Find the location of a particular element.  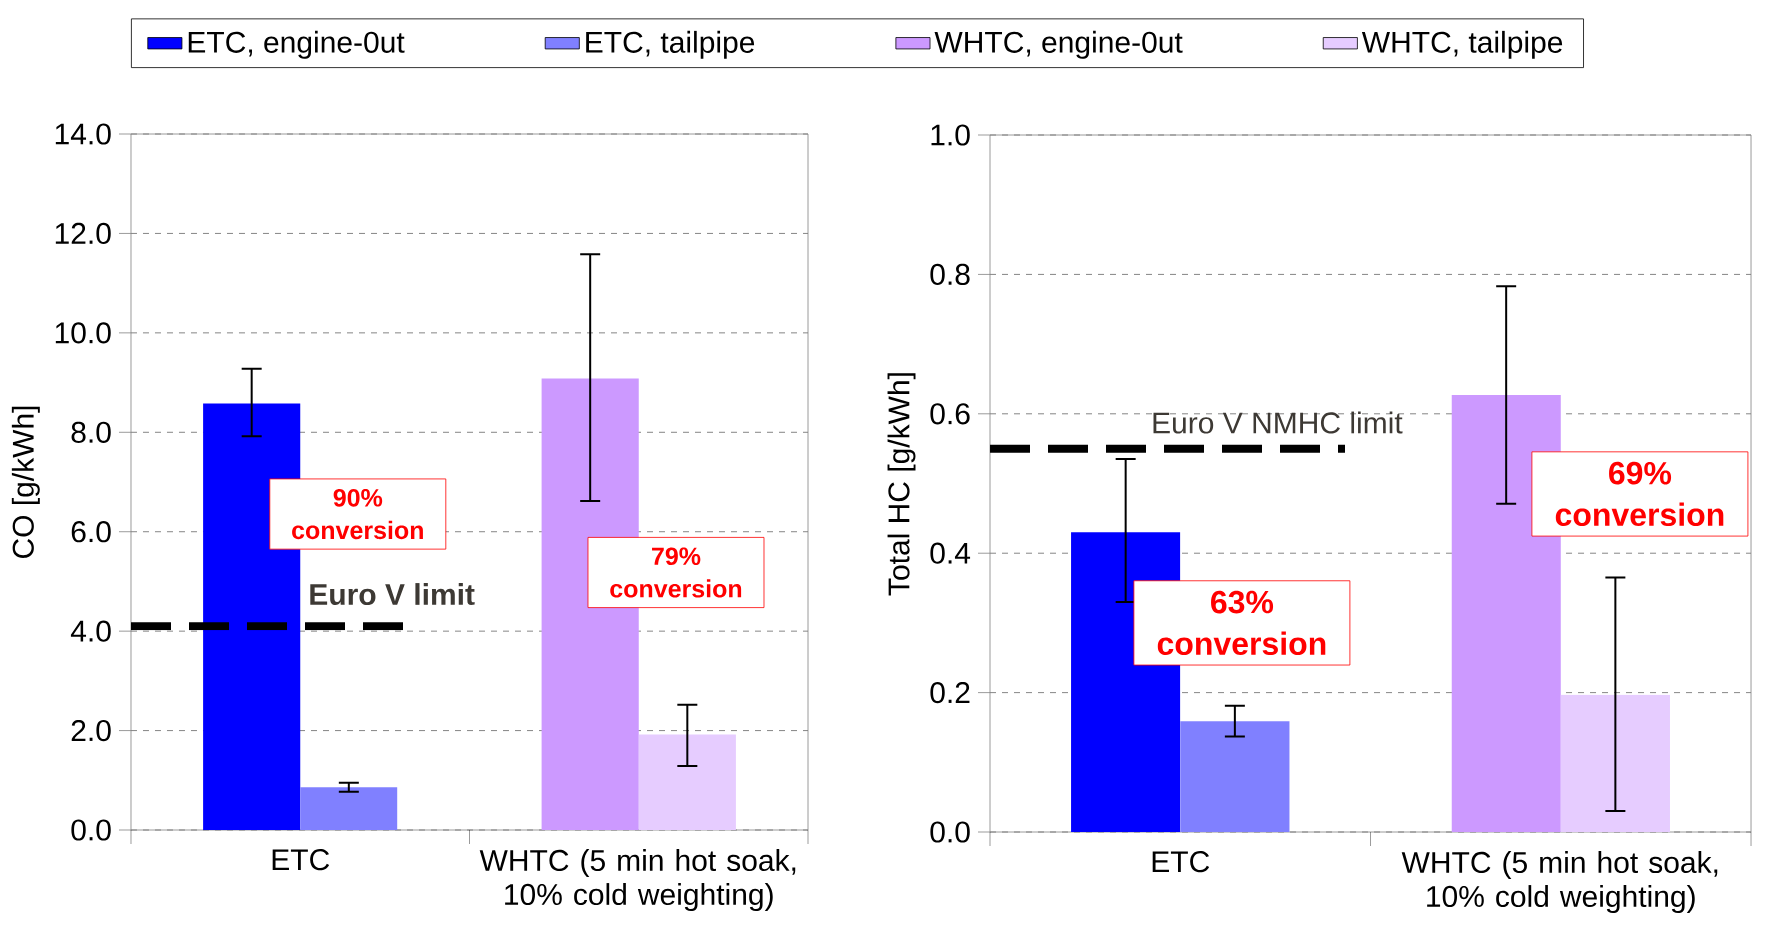

y-tick-label: 8.0 is located at coordinates (91, 432).